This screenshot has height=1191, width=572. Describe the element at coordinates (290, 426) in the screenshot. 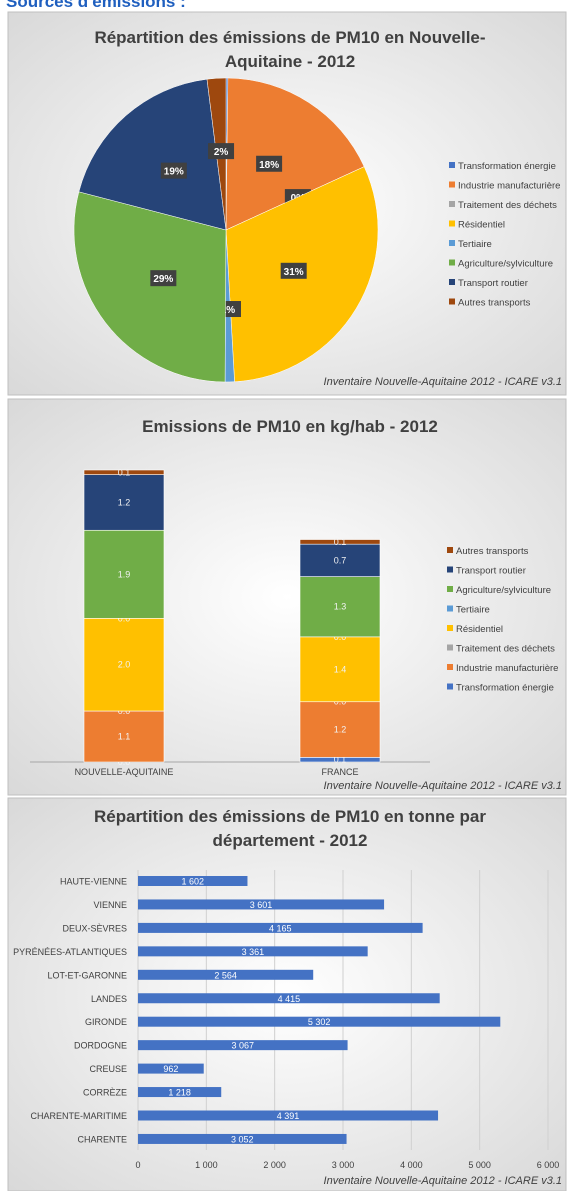

I see `chart-title: Emissions de PM10 en kg/hab - 2012` at that location.